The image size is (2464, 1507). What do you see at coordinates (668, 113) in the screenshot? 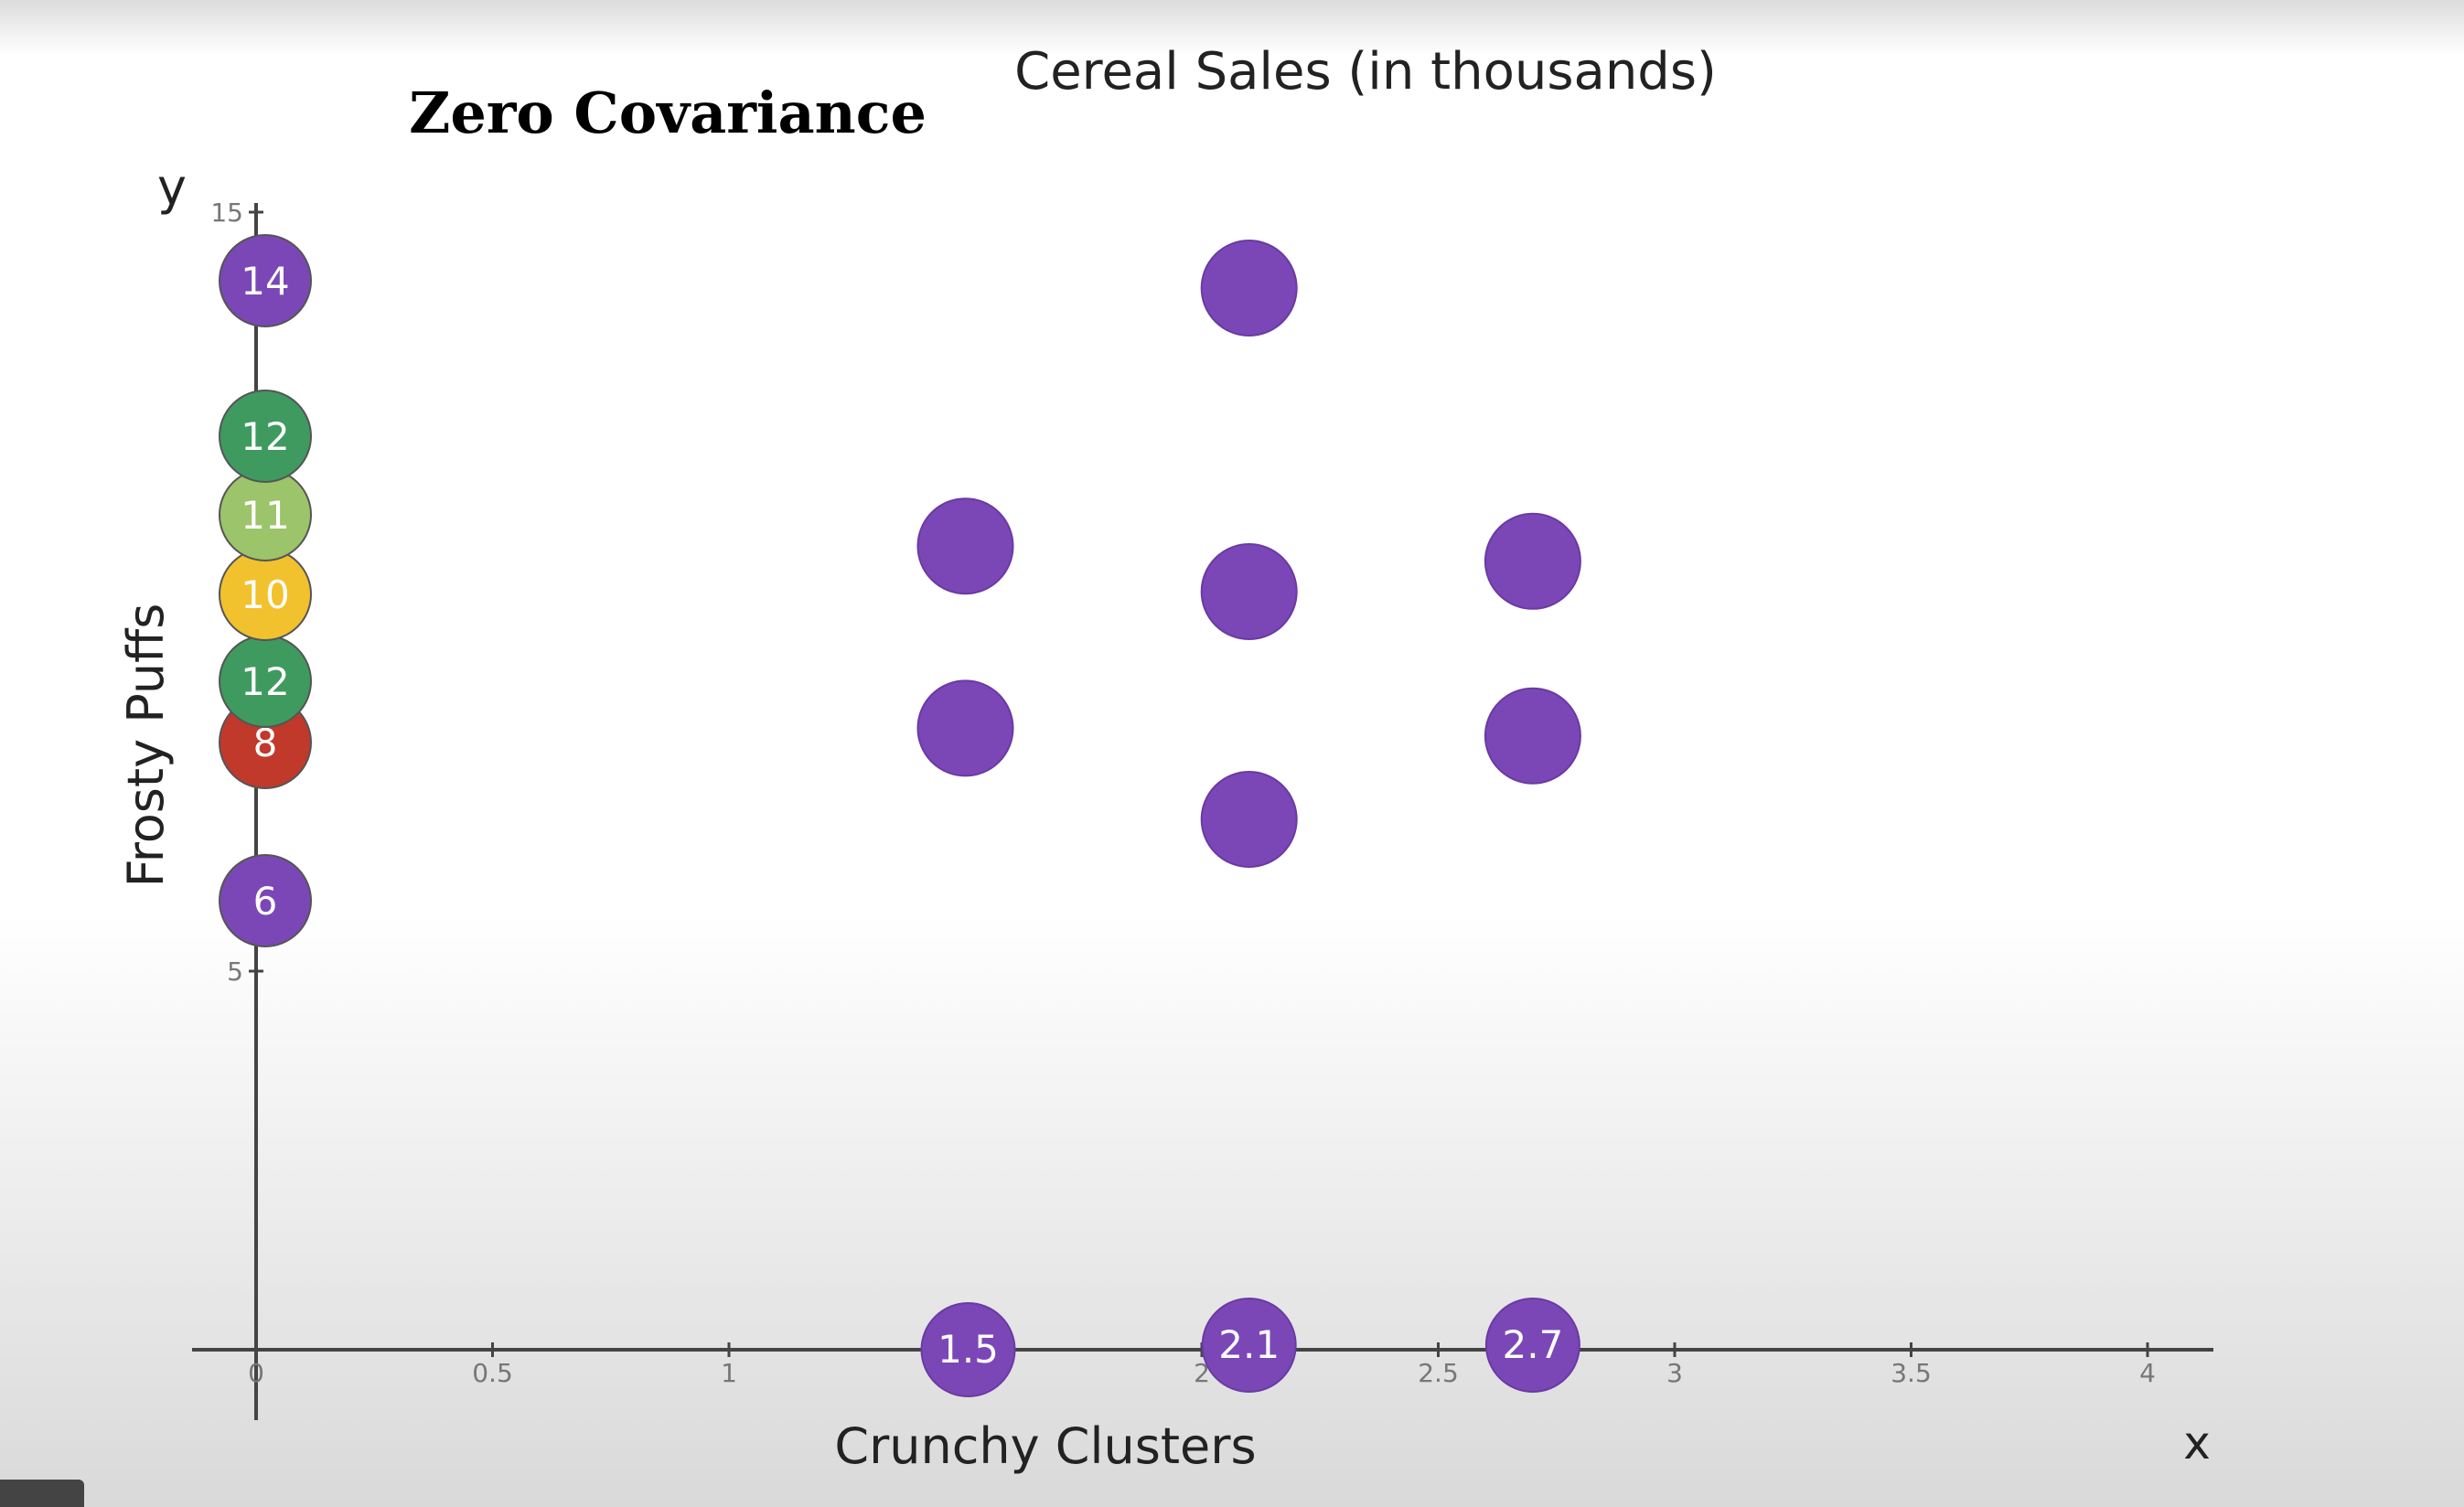
I see `page-heading: Zero Covariance` at bounding box center [668, 113].